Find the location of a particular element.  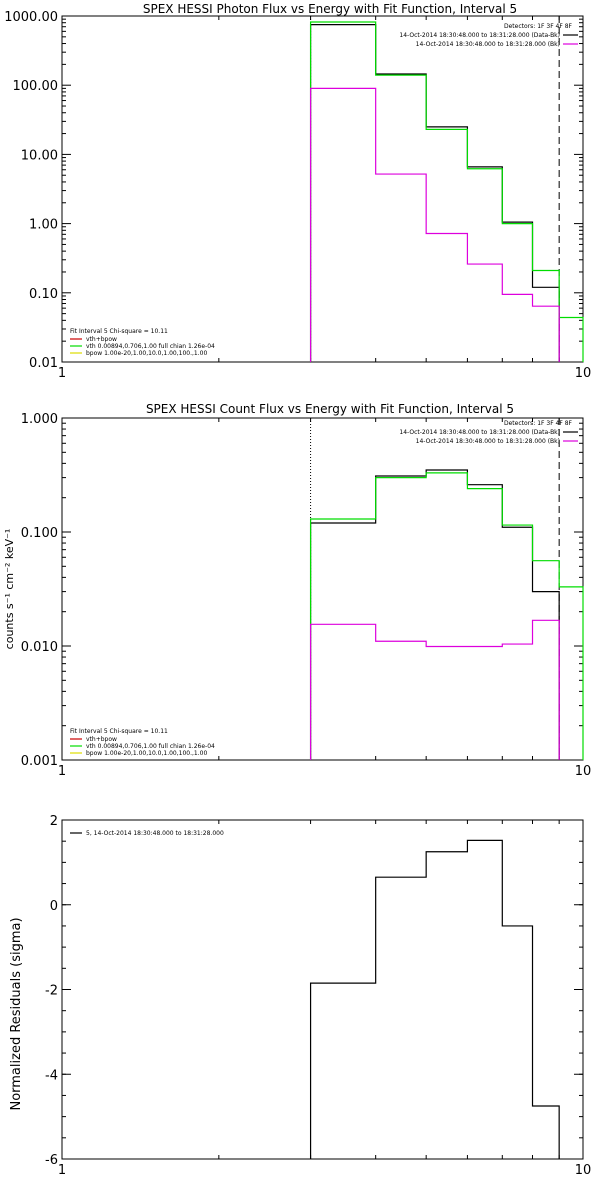

count-ytick-label: 1.000 is located at coordinates (39, 419).